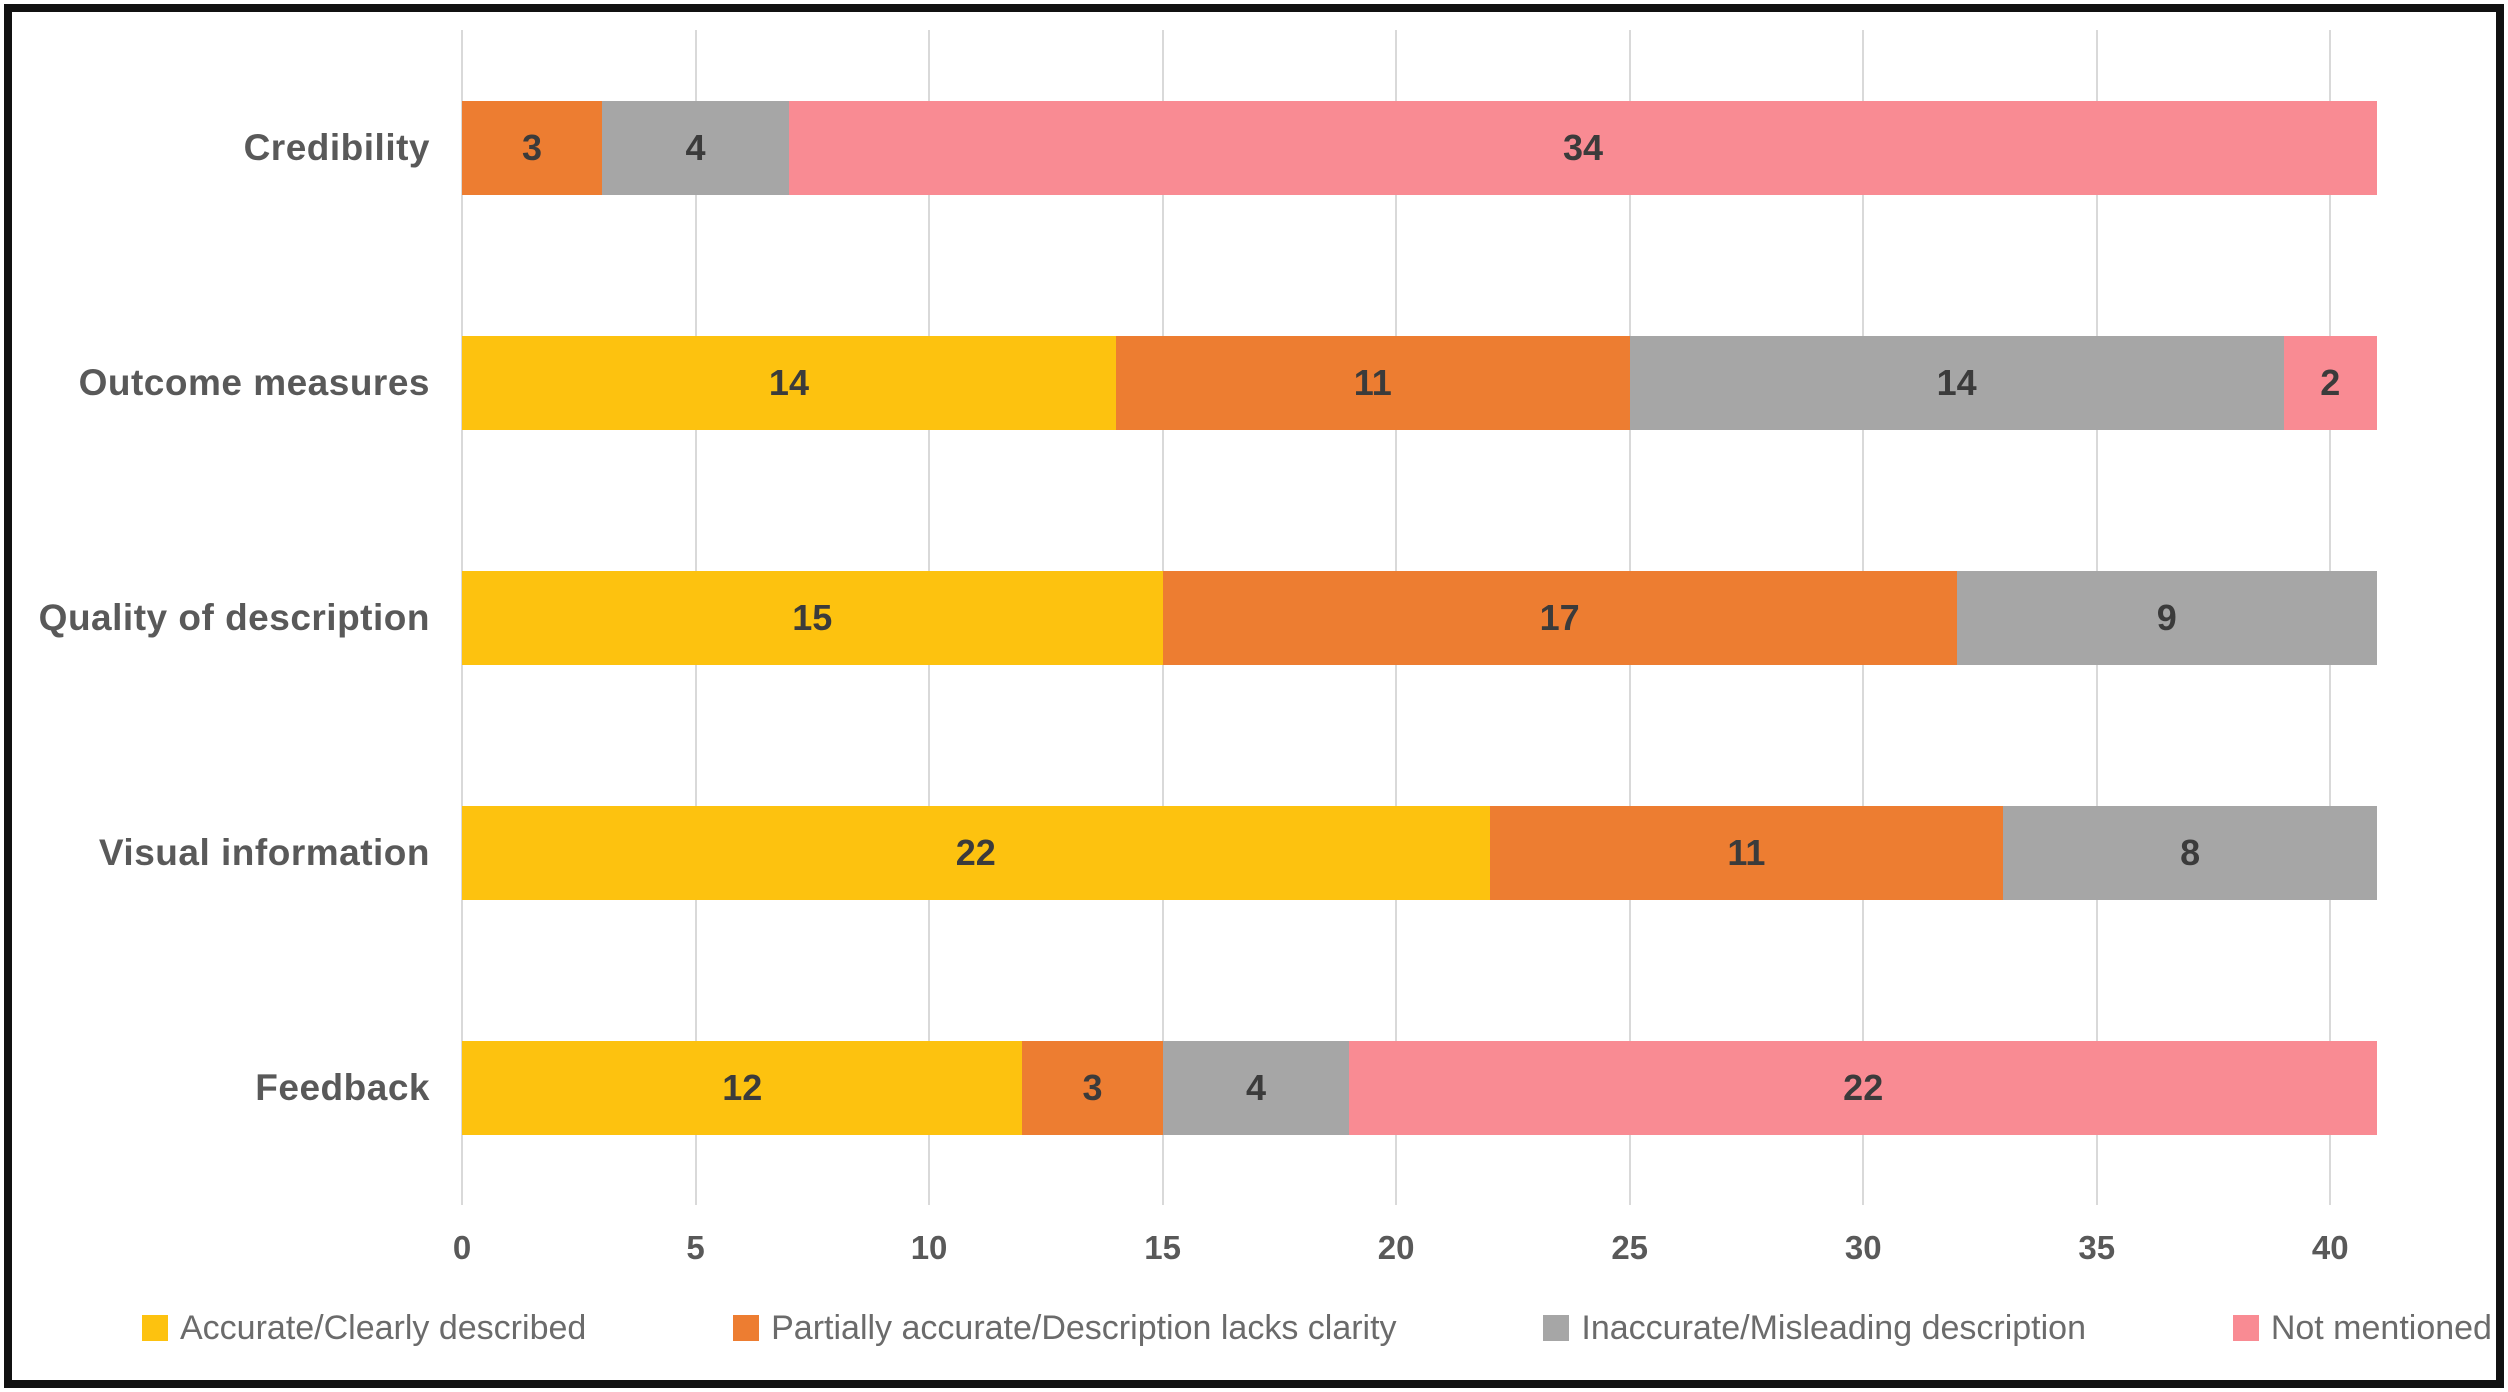 The image size is (2508, 1392). Describe the element at coordinates (1162, 1247) in the screenshot. I see `x-tick-label: 15` at that location.